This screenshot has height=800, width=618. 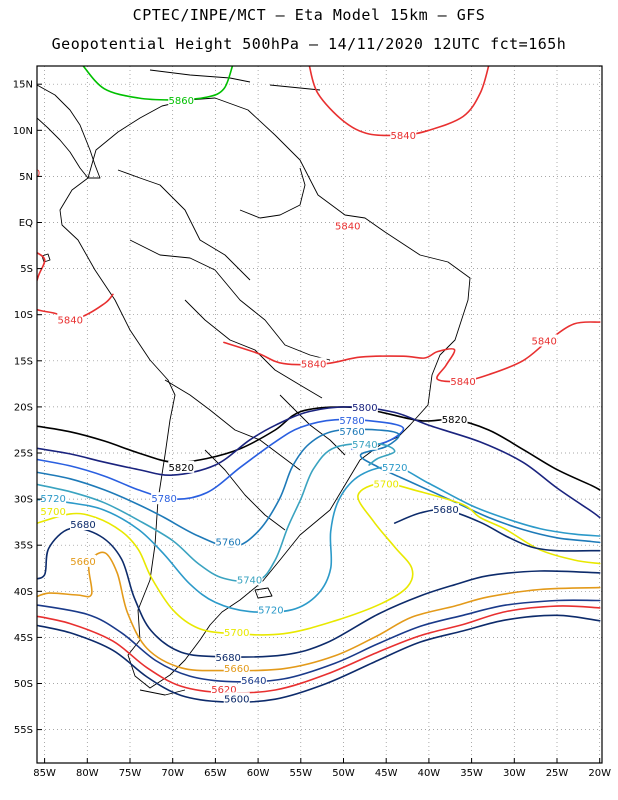 I want to click on lat-tick-label: 30S, so click(x=23, y=500).